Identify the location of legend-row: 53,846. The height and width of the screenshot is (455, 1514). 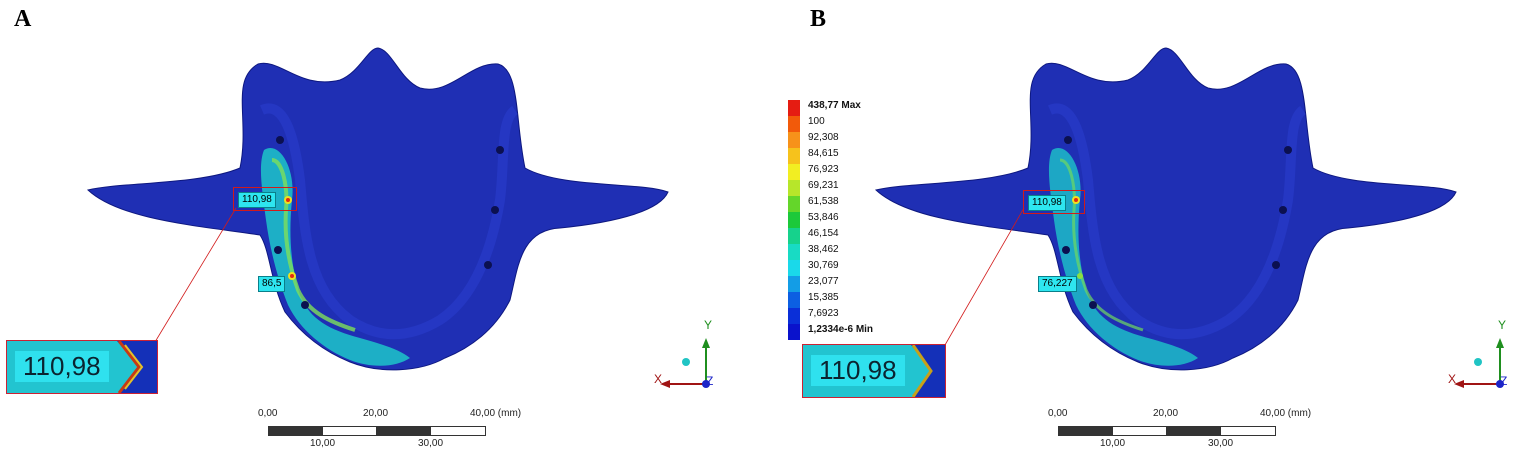
(843, 219).